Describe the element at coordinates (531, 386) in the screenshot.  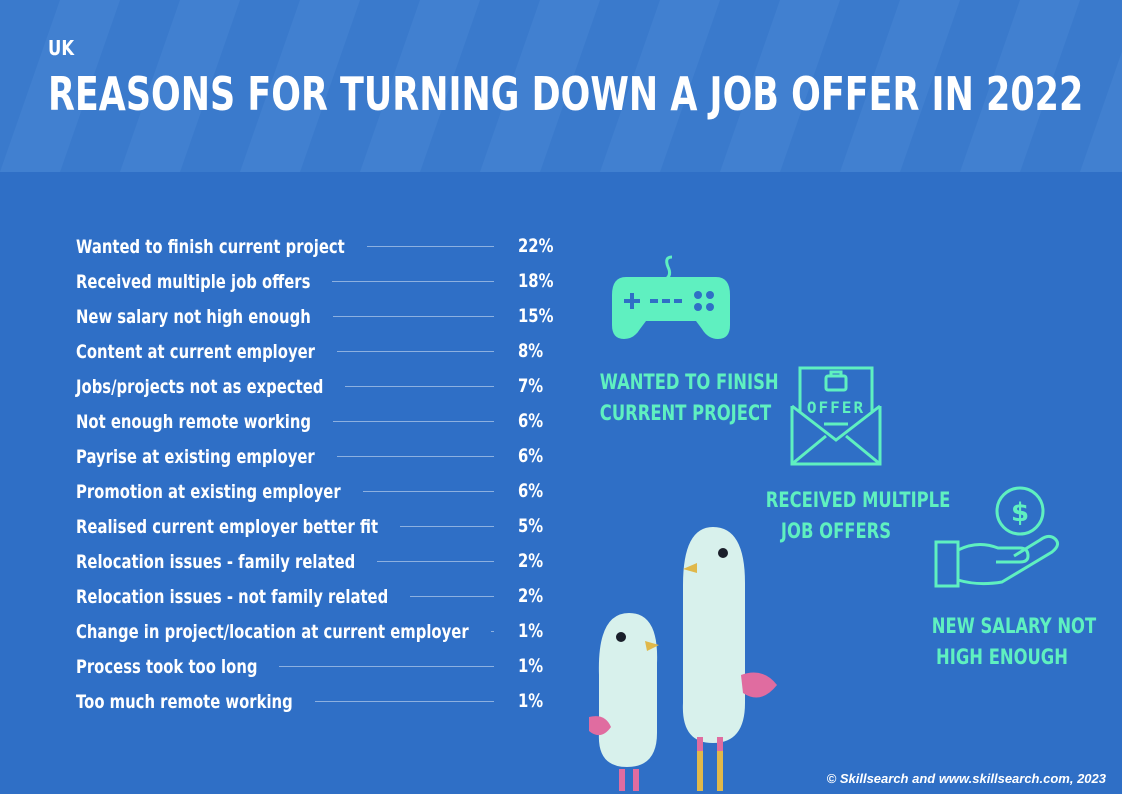
I see `reason-percentage: 7%` at that location.